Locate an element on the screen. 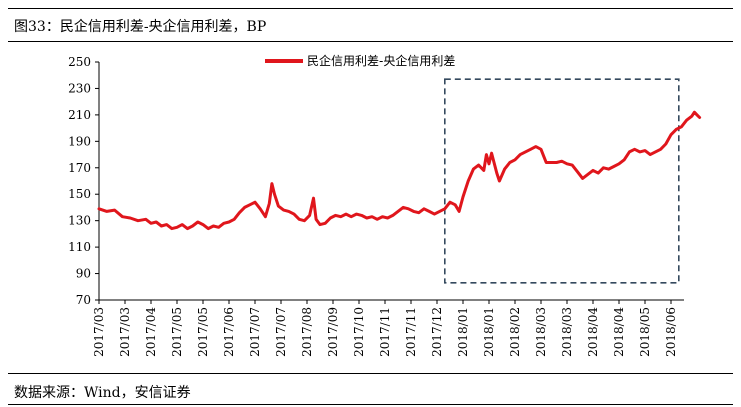  y-tick-label: 230 is located at coordinates (79, 88).